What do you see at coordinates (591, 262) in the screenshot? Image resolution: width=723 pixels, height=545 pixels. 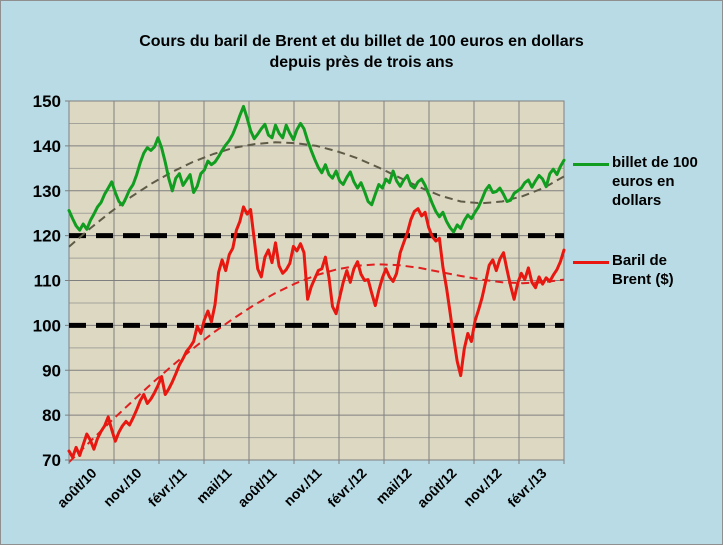 I see `legend-line-red-icon` at bounding box center [591, 262].